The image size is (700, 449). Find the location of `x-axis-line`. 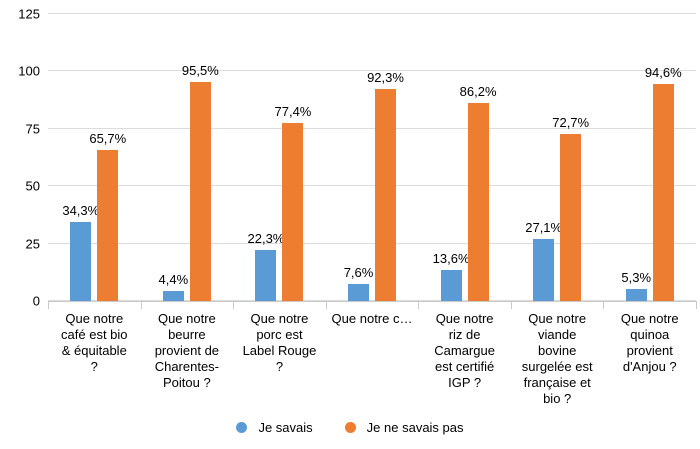

x-axis-line is located at coordinates (372, 301).